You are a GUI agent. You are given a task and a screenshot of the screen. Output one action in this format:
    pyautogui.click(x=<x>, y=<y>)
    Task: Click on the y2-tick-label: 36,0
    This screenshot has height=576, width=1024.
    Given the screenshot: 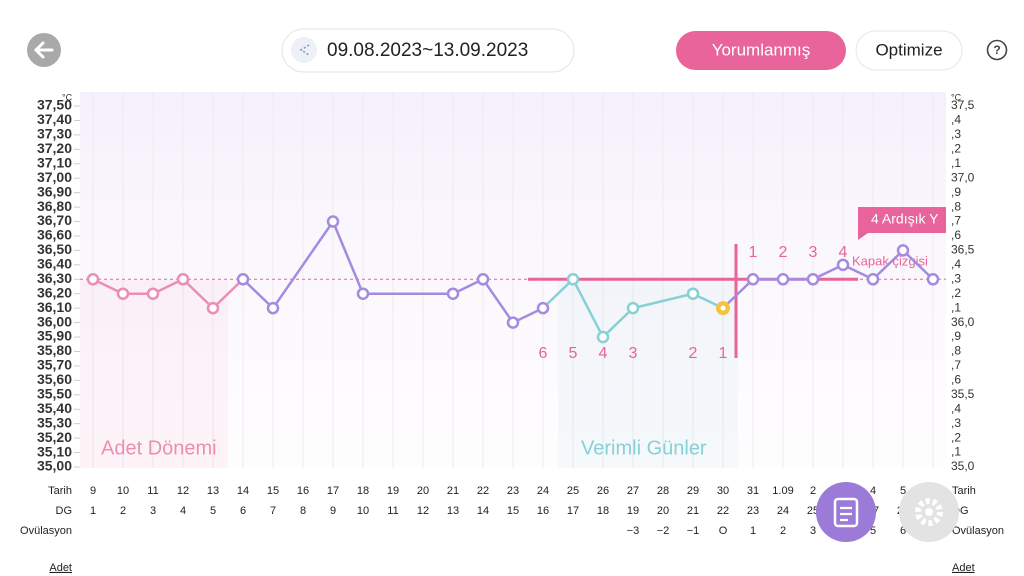 What is the action you would take?
    pyautogui.click(x=963, y=322)
    